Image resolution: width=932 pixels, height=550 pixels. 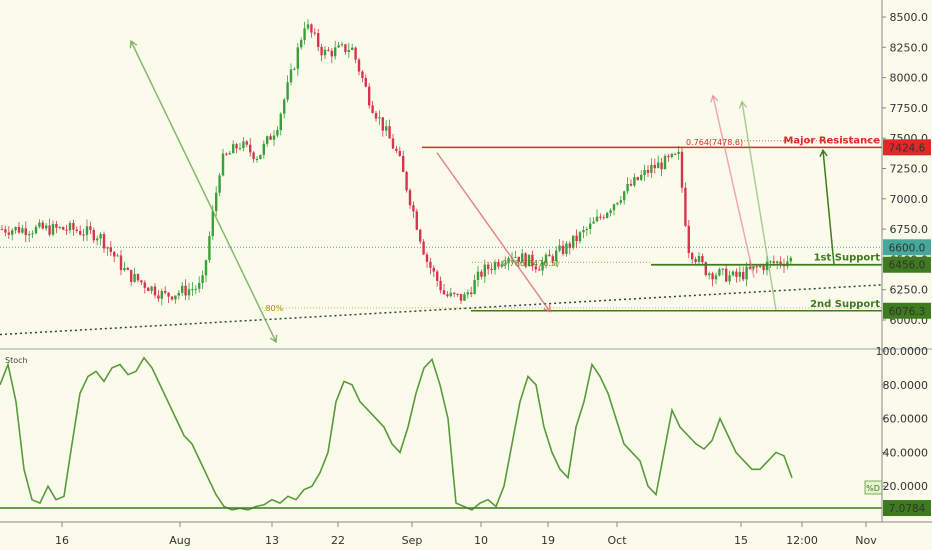 What do you see at coordinates (906, 452) in the screenshot?
I see `stoch-y-tick-label: 40.0000` at bounding box center [906, 452].